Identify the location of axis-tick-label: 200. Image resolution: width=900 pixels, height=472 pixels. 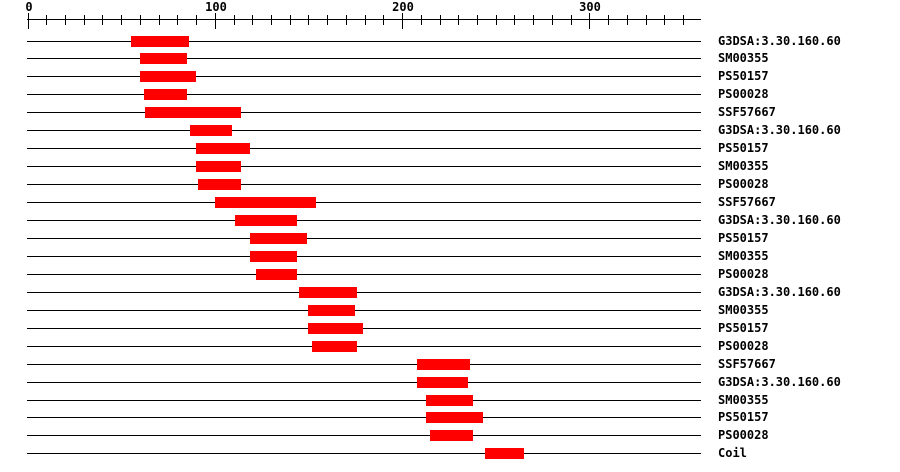
(403, 7).